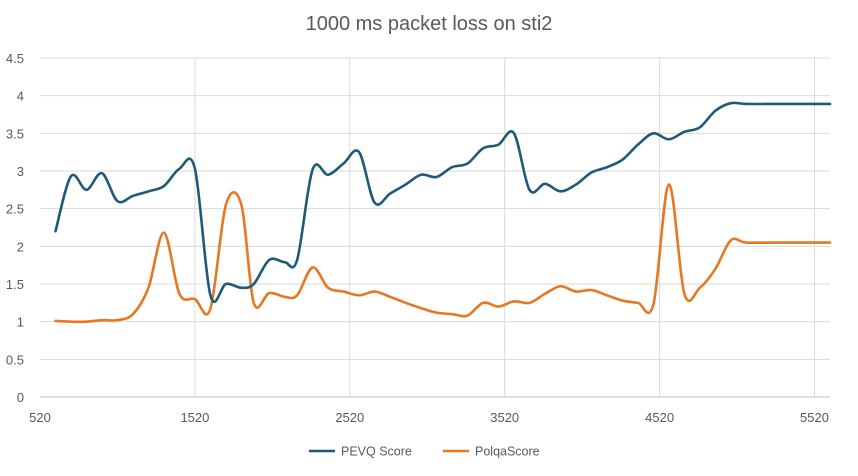 The width and height of the screenshot is (858, 476). What do you see at coordinates (429, 417) in the screenshot?
I see `x-axis: 520 1520 2520 3520 4520 5520` at bounding box center [429, 417].